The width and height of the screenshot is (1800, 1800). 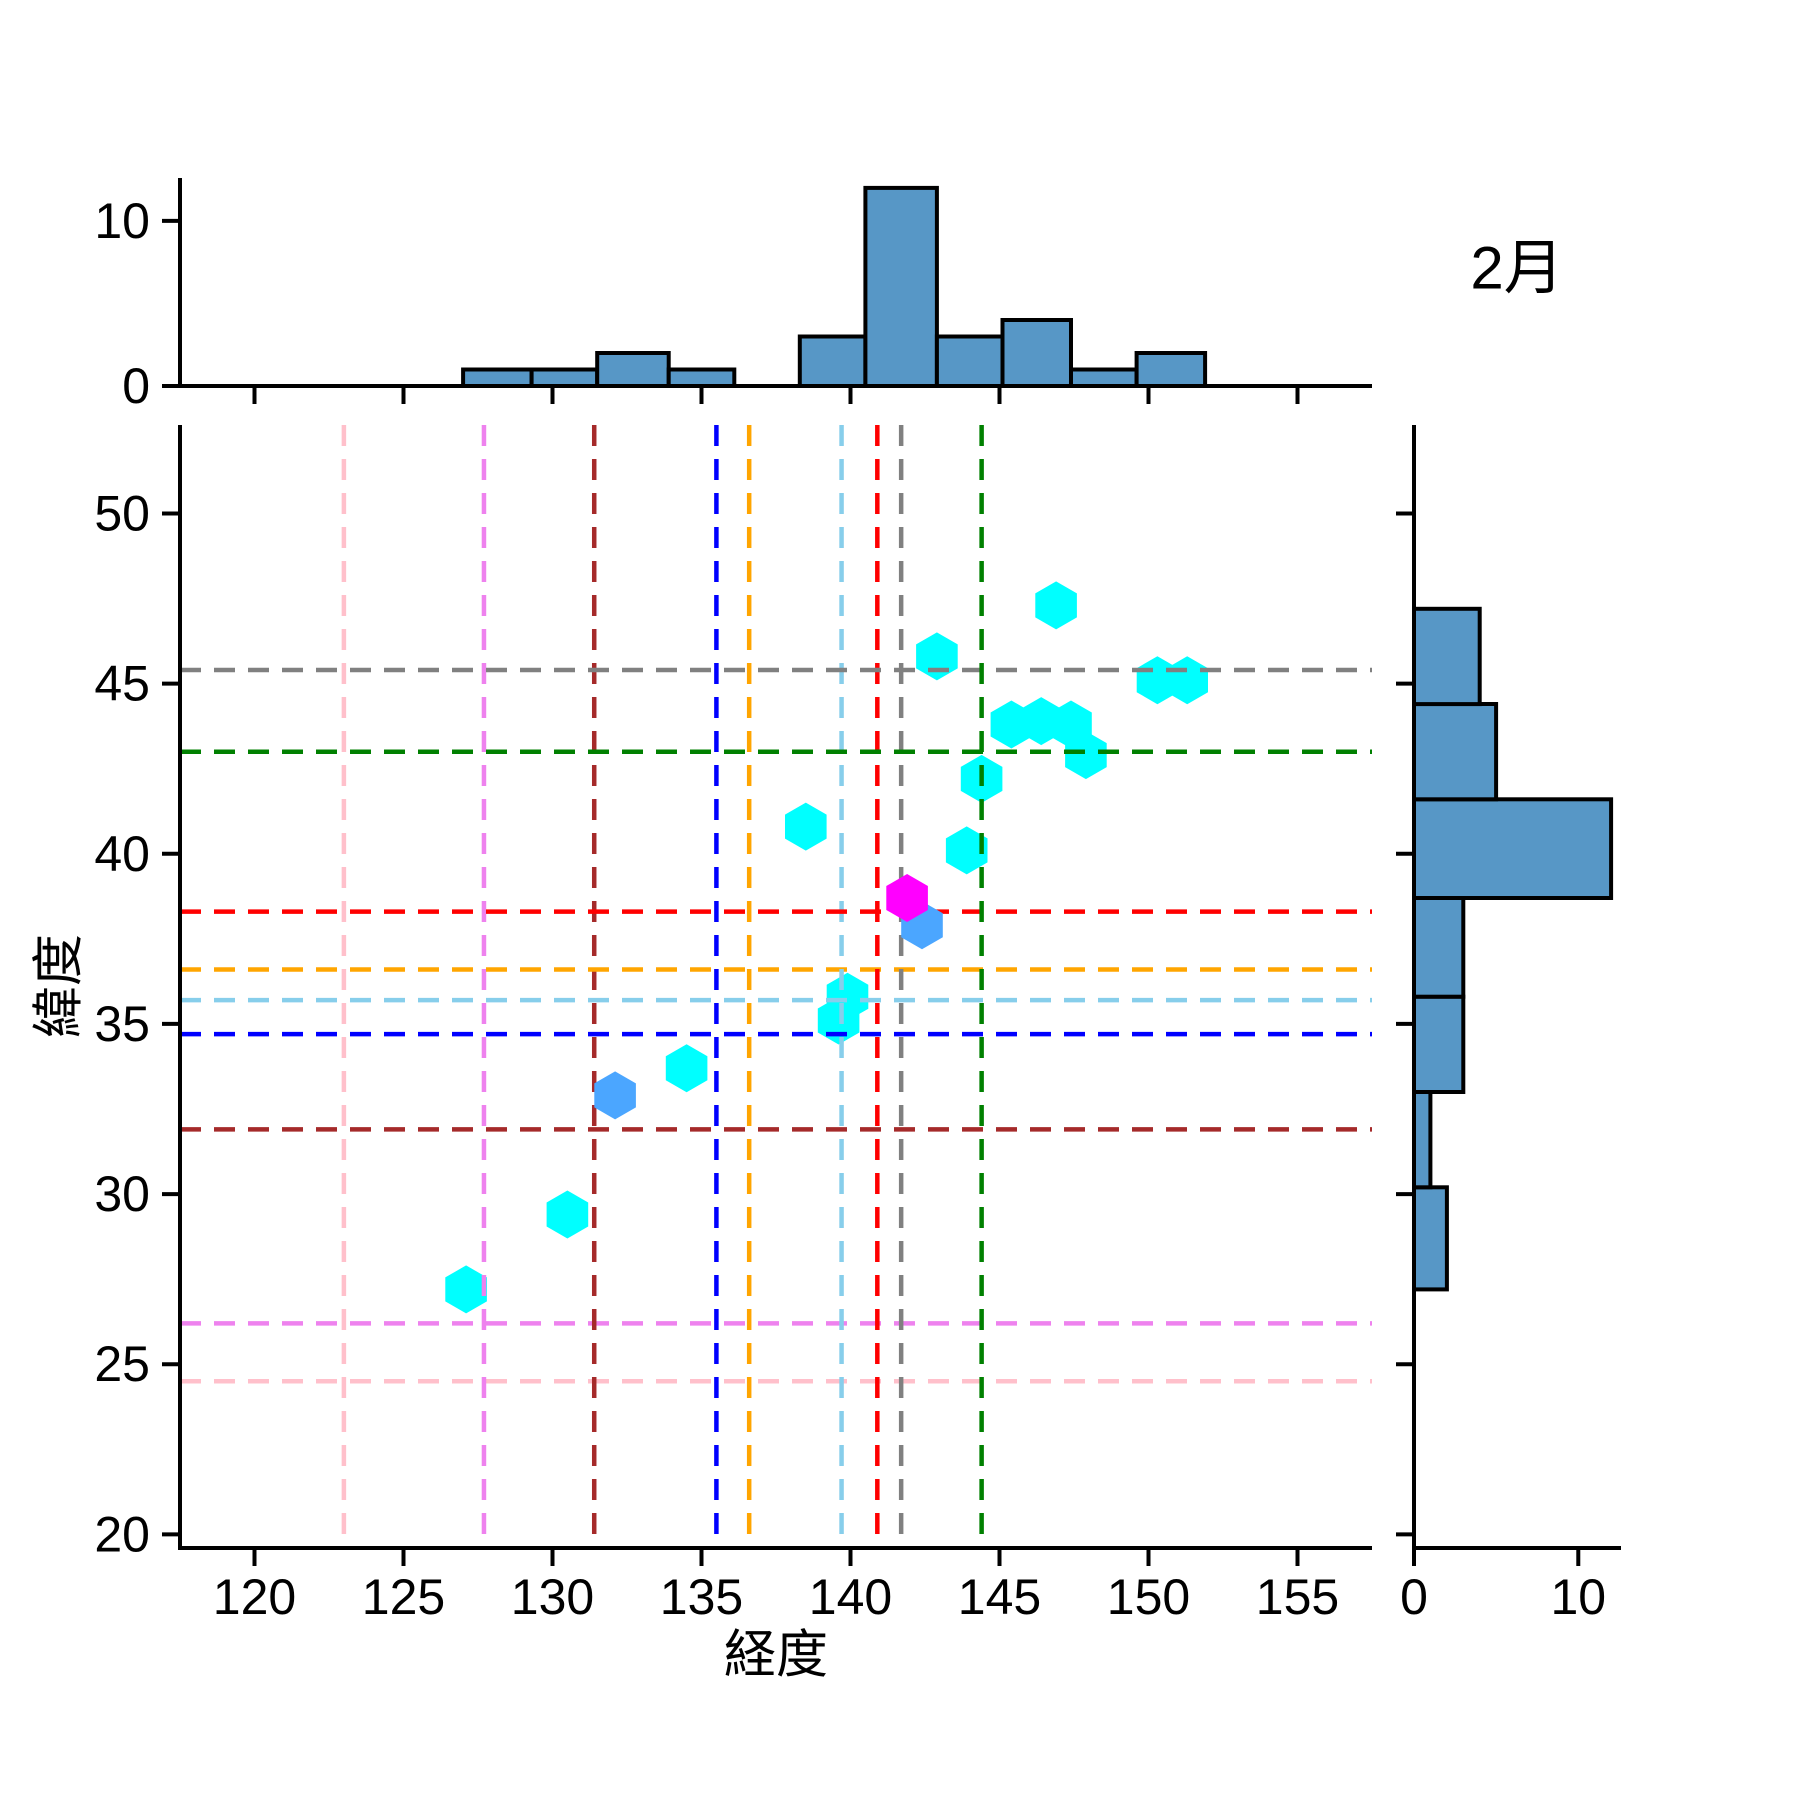 What do you see at coordinates (122, 684) in the screenshot?
I see `y-tick-label: 45` at bounding box center [122, 684].